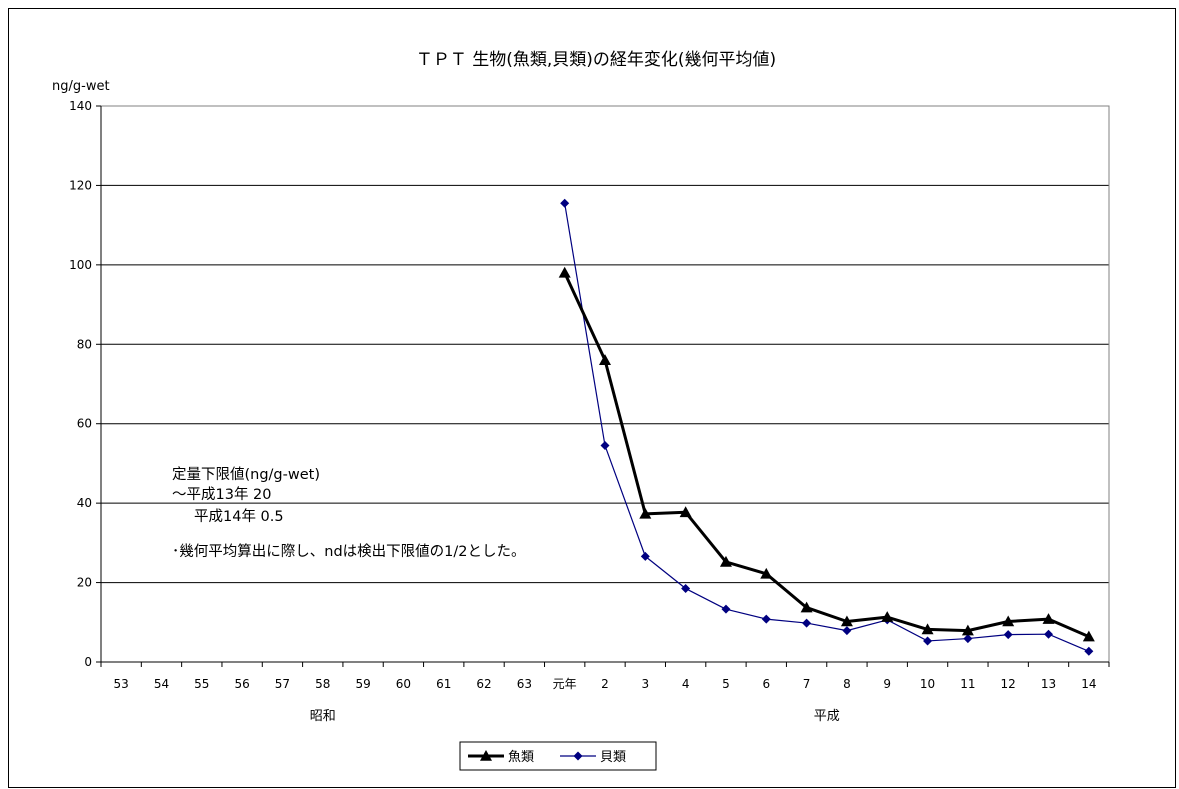 The height and width of the screenshot is (789, 1179). Describe the element at coordinates (1008, 684) in the screenshot. I see `x-tick-label: 12` at that location.